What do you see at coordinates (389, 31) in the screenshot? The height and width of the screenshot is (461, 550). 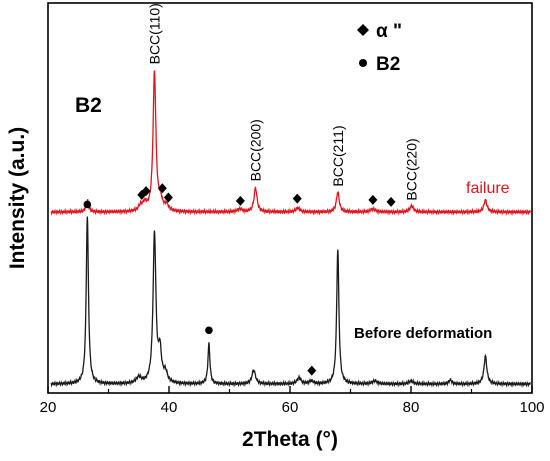 I see `legend-alpha-label: α "` at bounding box center [389, 31].